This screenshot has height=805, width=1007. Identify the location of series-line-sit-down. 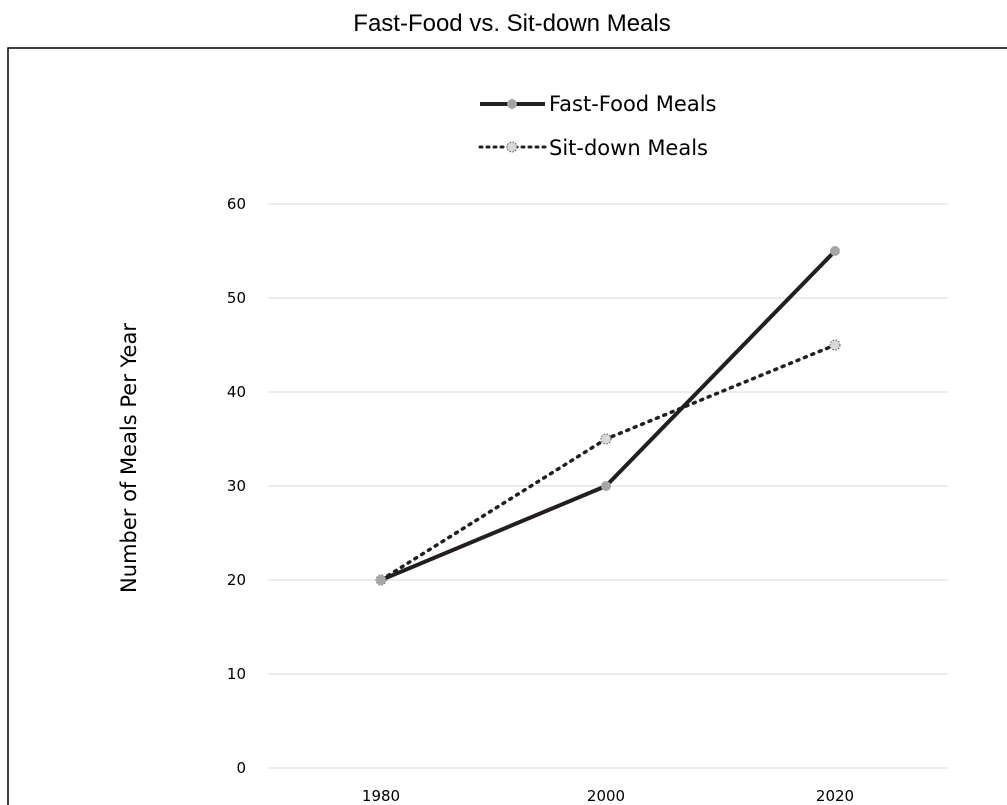
(608, 462).